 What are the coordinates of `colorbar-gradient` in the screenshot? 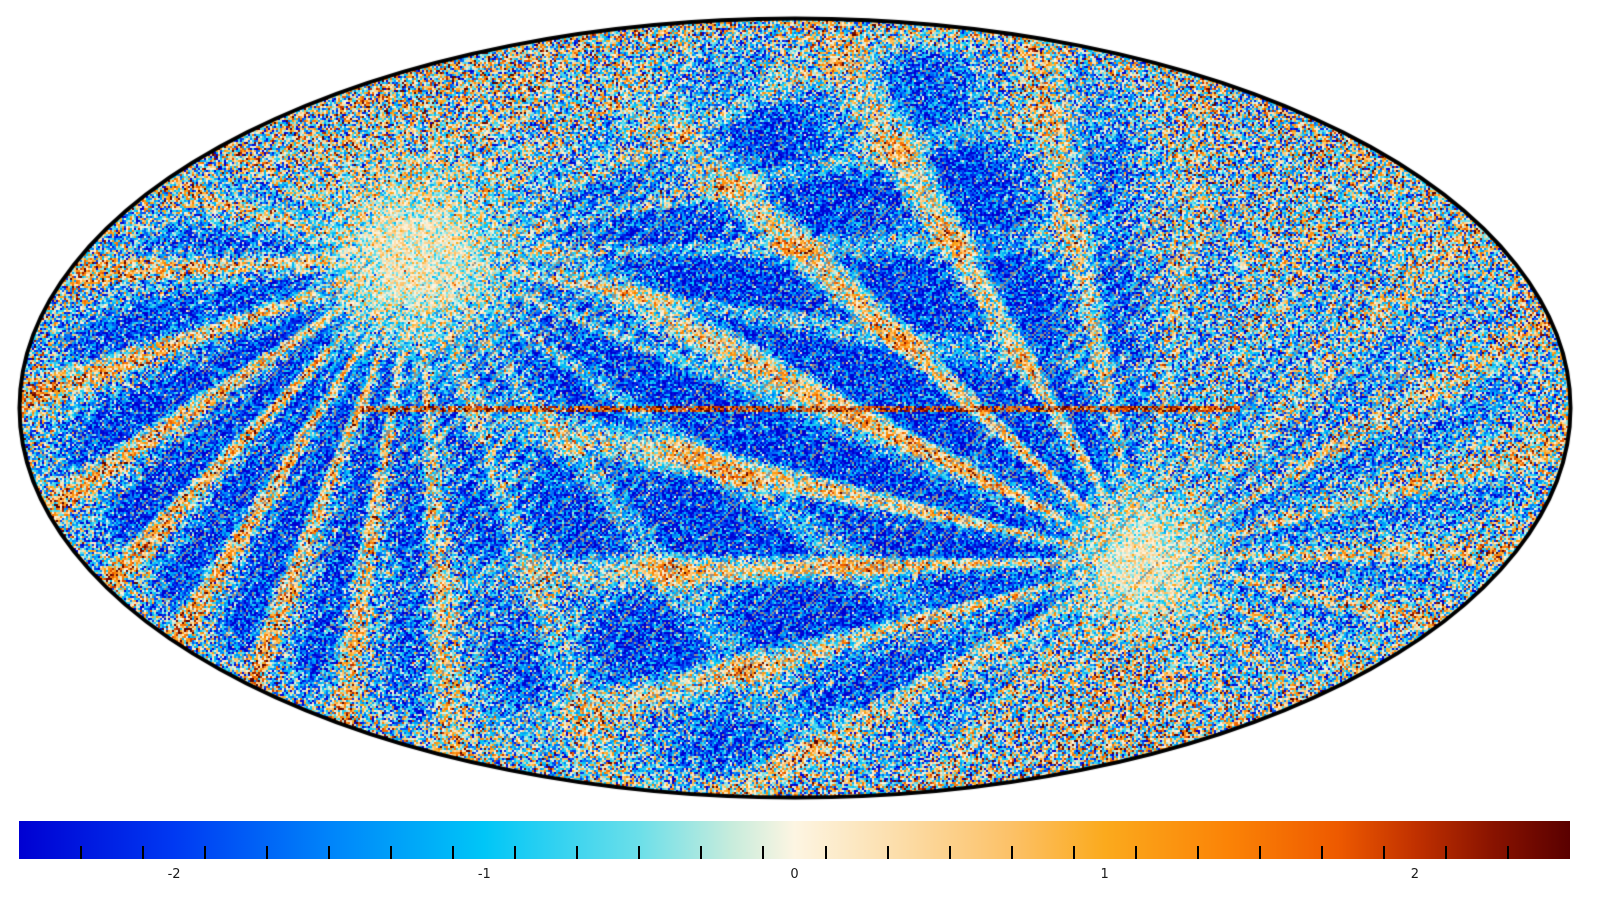 It's located at (794, 840).